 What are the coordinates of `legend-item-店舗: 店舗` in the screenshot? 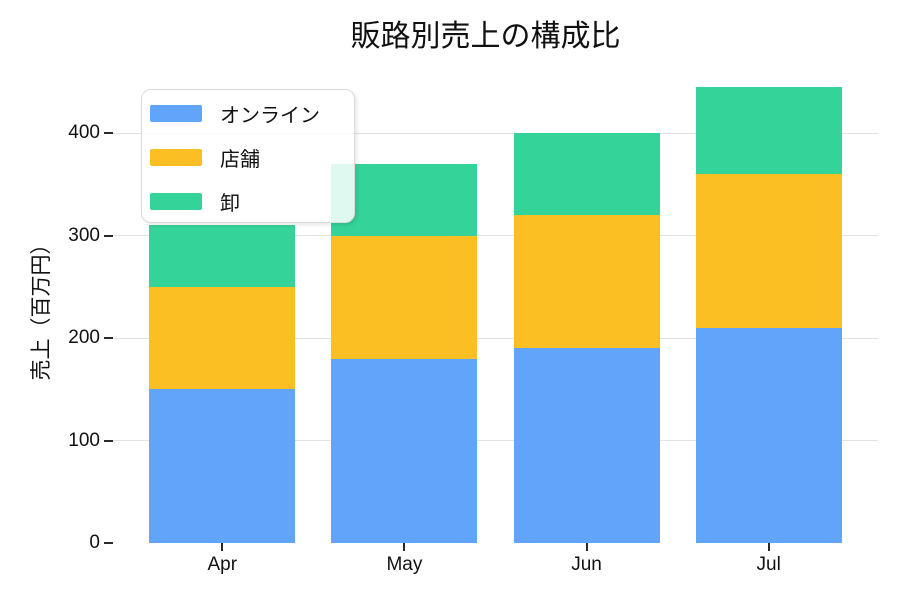 It's located at (248, 157).